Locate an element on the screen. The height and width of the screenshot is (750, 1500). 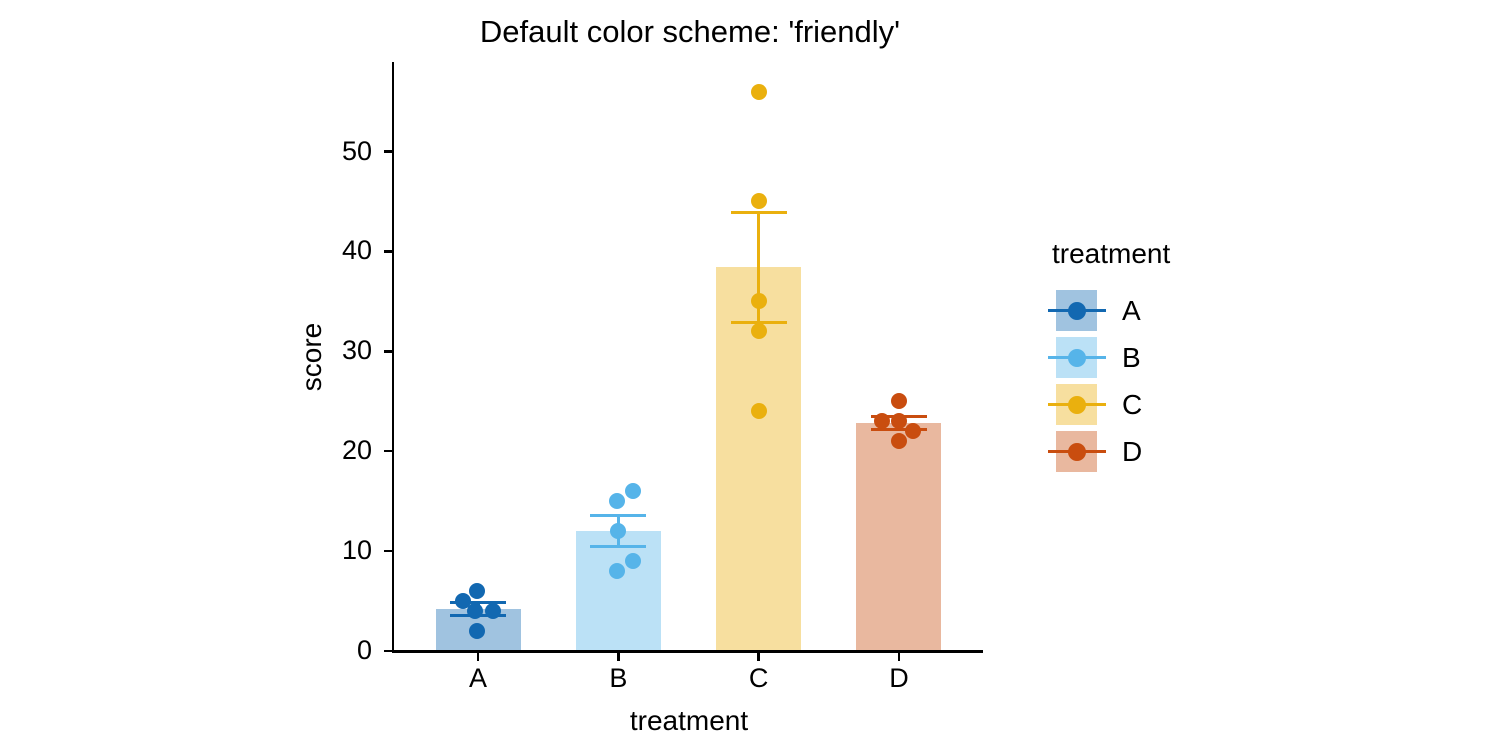
x-tick-label: C is located at coordinates (758, 678).